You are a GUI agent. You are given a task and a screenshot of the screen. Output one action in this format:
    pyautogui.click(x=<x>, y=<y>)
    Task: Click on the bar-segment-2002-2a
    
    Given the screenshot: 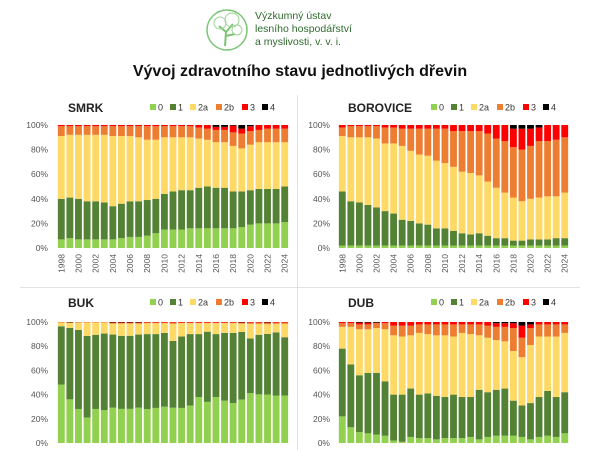 What is the action you would take?
    pyautogui.click(x=376, y=350)
    